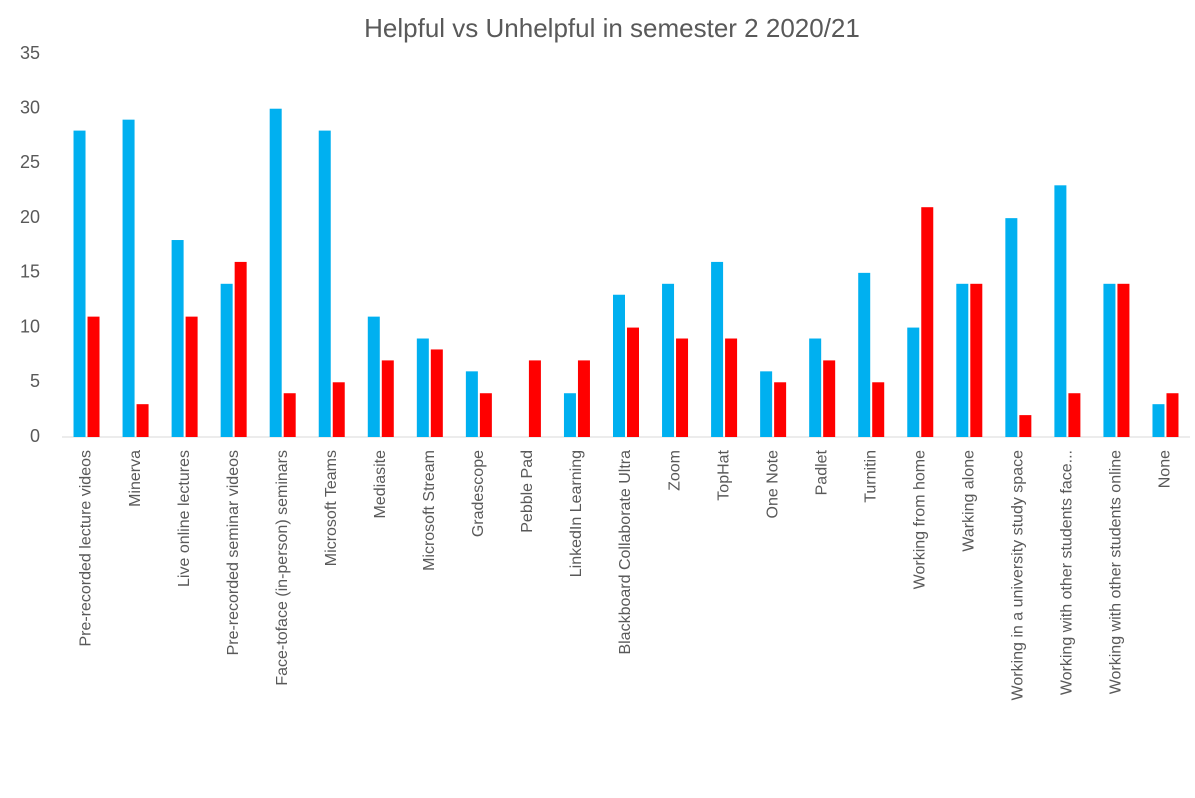 The width and height of the screenshot is (1195, 798). What do you see at coordinates (135, 478) in the screenshot?
I see `x-tick-label: Minerva` at bounding box center [135, 478].